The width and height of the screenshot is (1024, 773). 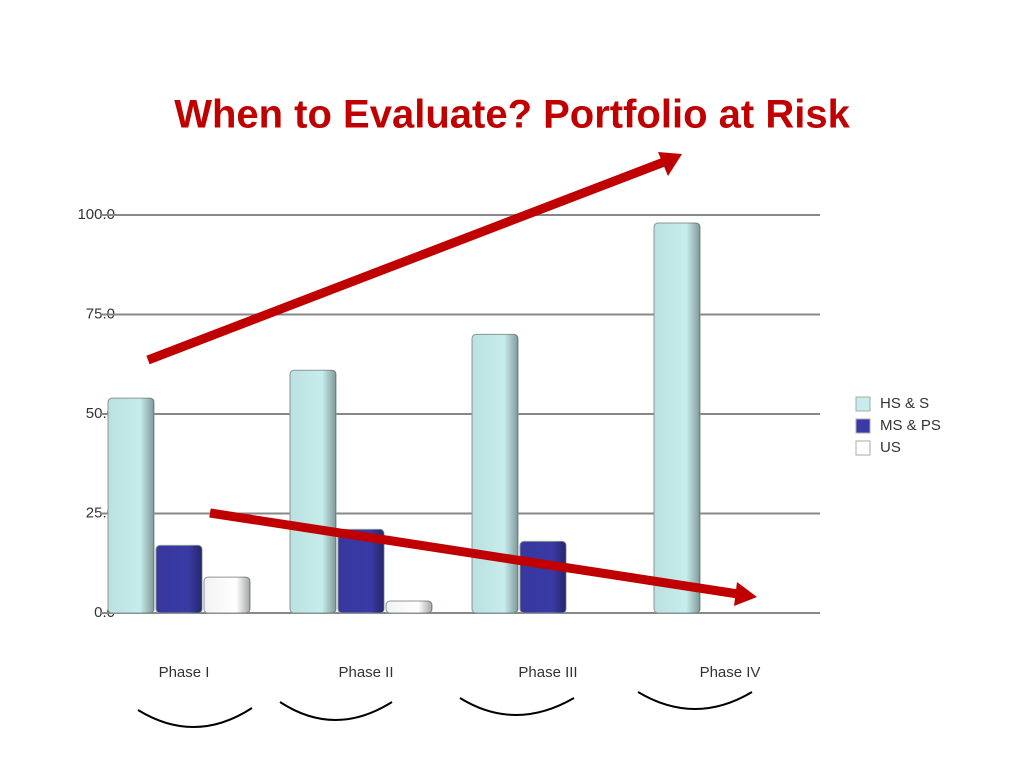 I want to click on decorations, so click(x=445, y=709).